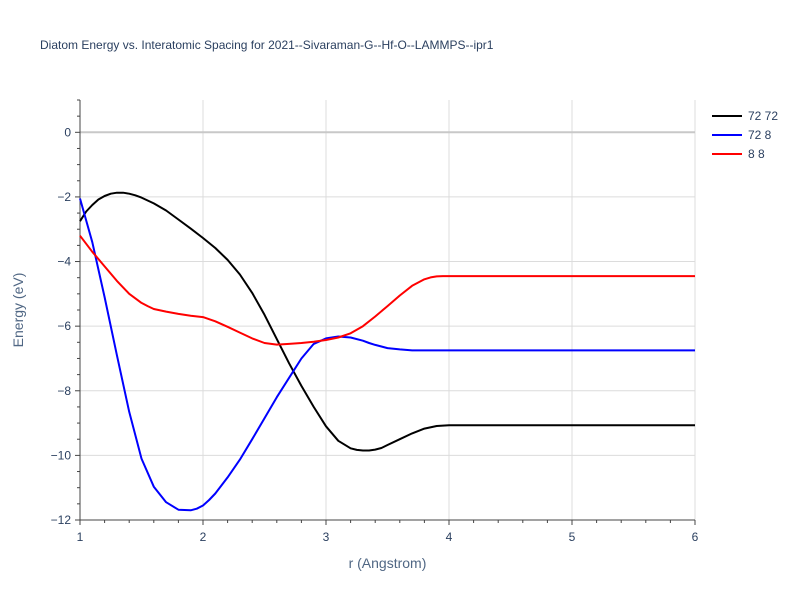 This screenshot has height=600, width=800. What do you see at coordinates (695, 537) in the screenshot?
I see `x-tick-label: 6` at bounding box center [695, 537].